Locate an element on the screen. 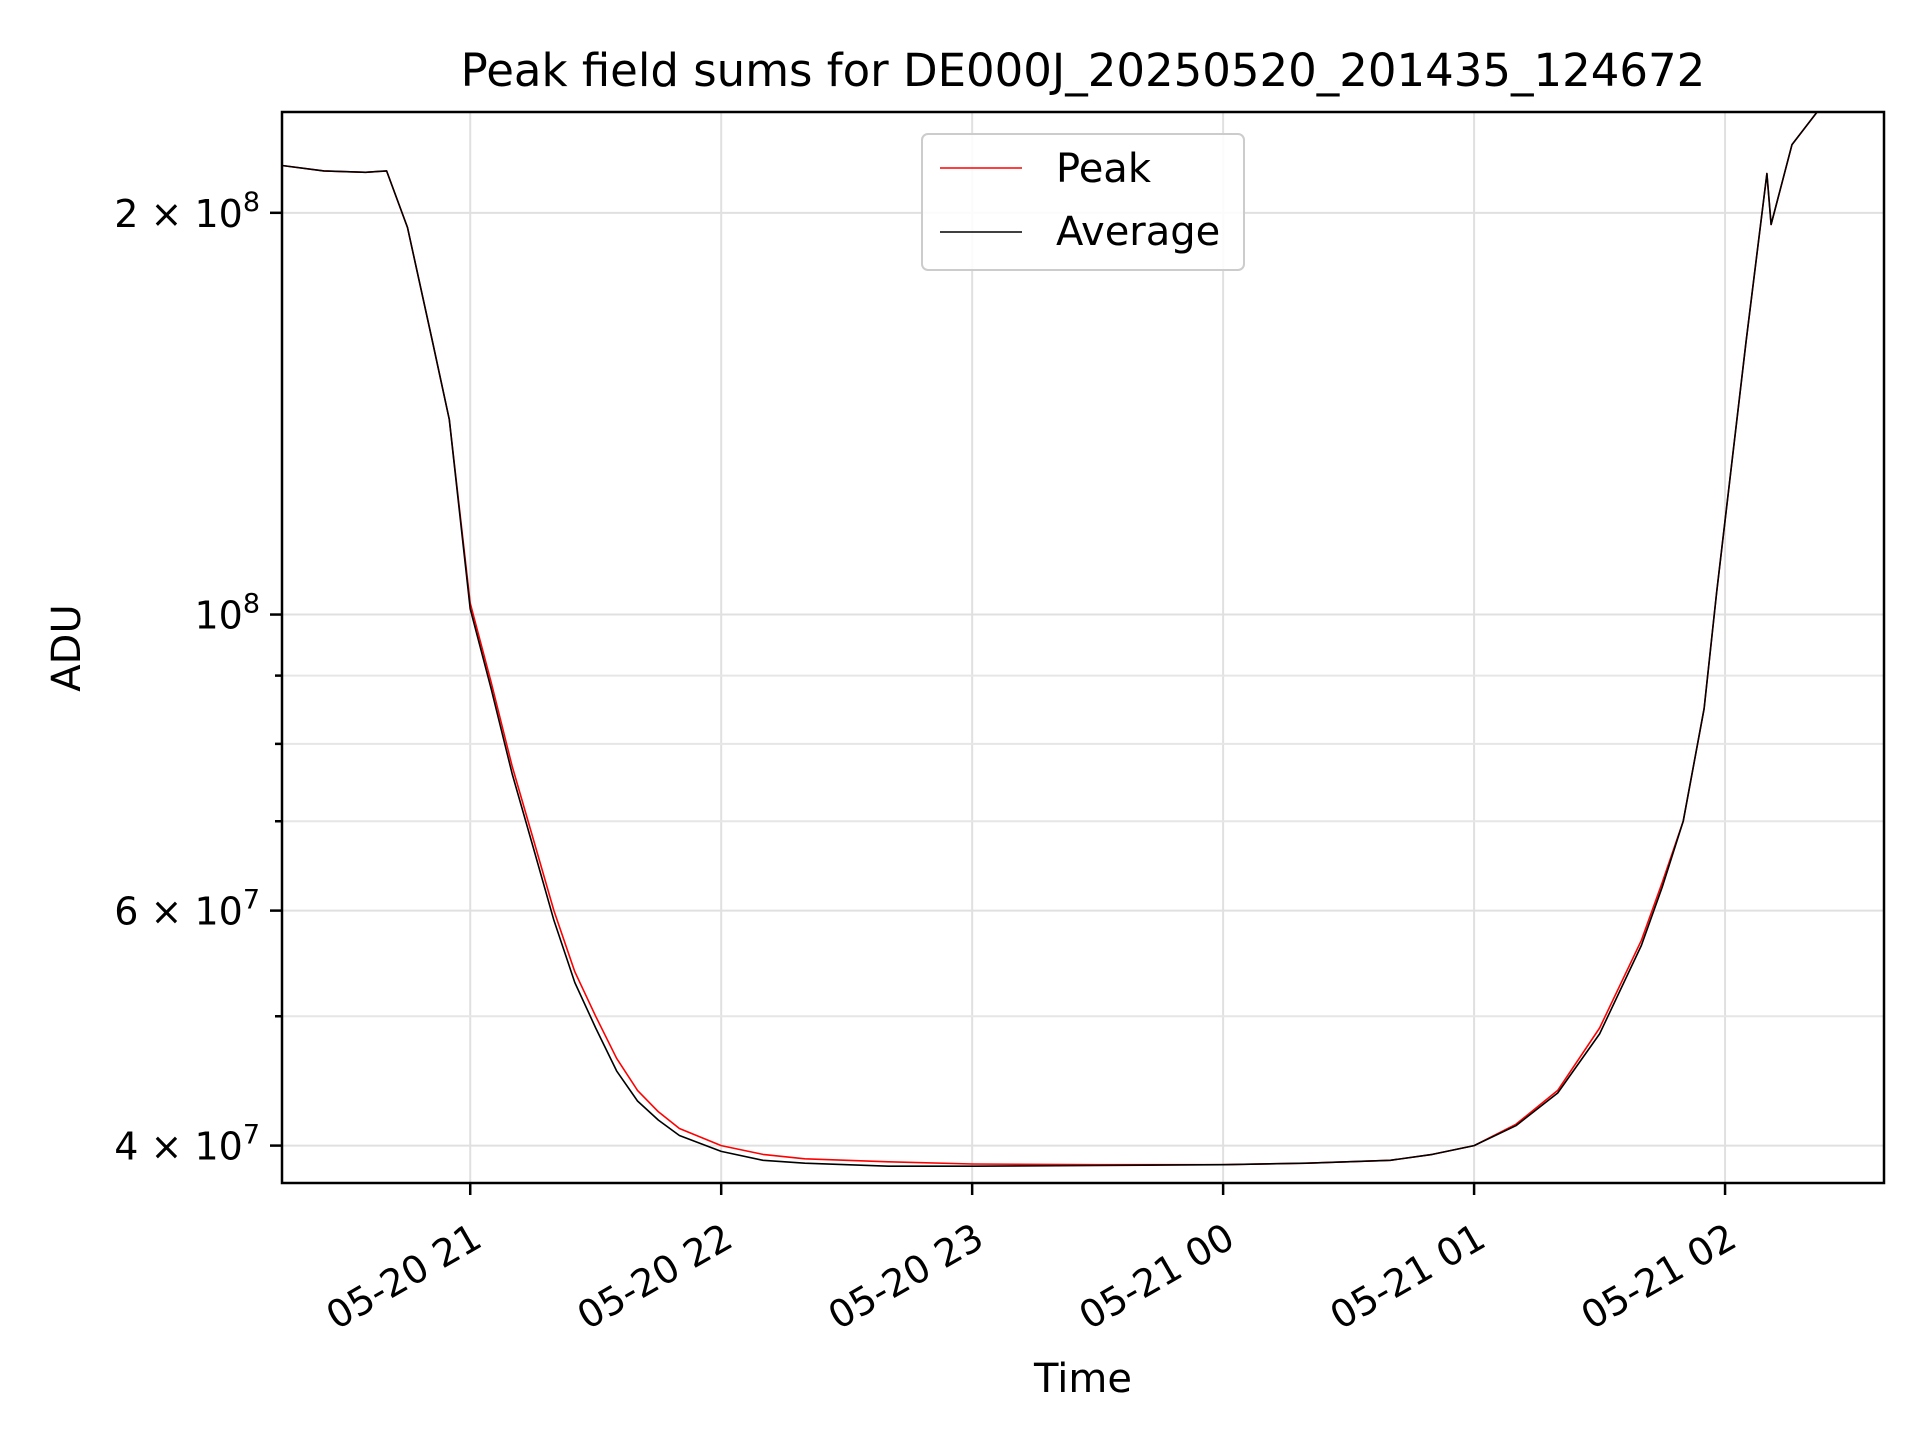 This screenshot has height=1440, width=1920. y-axis-label: ADU is located at coordinates (67, 647).